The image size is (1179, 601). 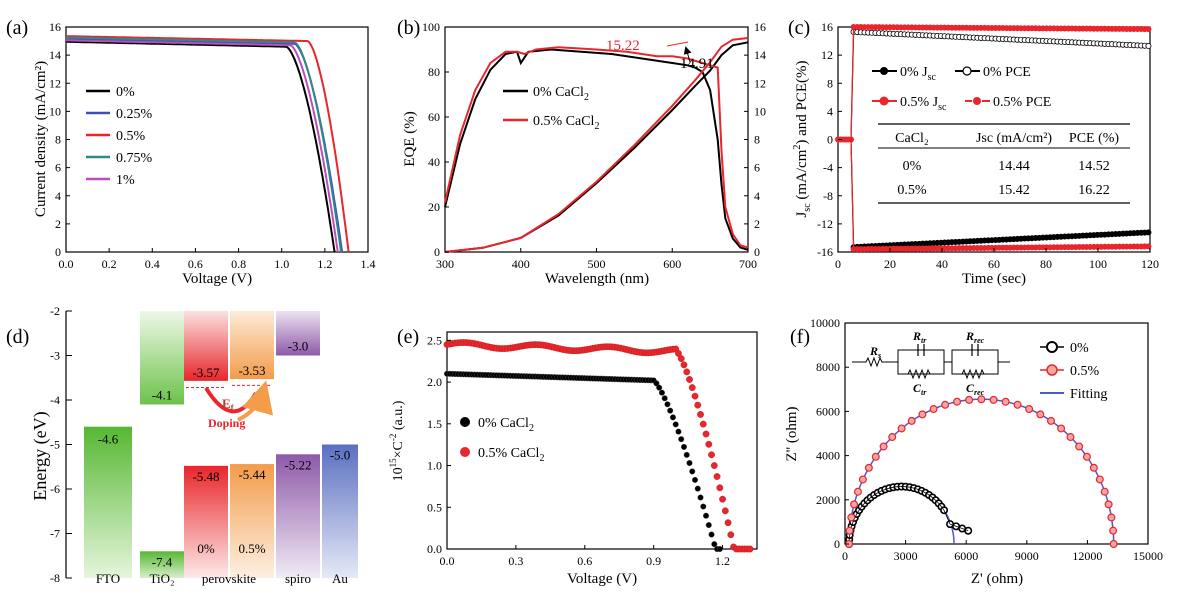 What do you see at coordinates (966, 556) in the screenshot?
I see `x-tick-label: 6000` at bounding box center [966, 556].